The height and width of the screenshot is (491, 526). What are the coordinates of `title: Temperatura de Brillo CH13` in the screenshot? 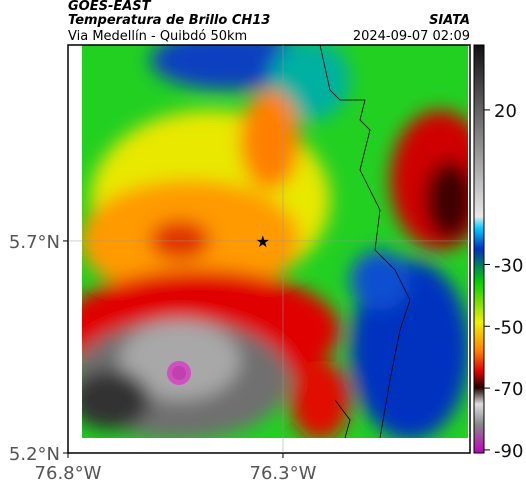 It's located at (169, 20).